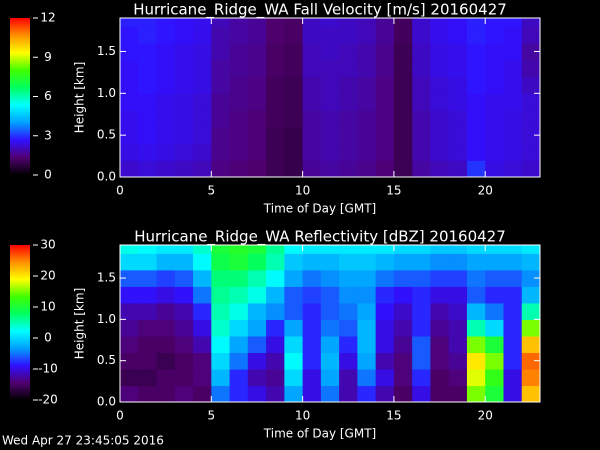  What do you see at coordinates (47, 245) in the screenshot?
I see `colorbar-tick-label: 30` at bounding box center [47, 245].